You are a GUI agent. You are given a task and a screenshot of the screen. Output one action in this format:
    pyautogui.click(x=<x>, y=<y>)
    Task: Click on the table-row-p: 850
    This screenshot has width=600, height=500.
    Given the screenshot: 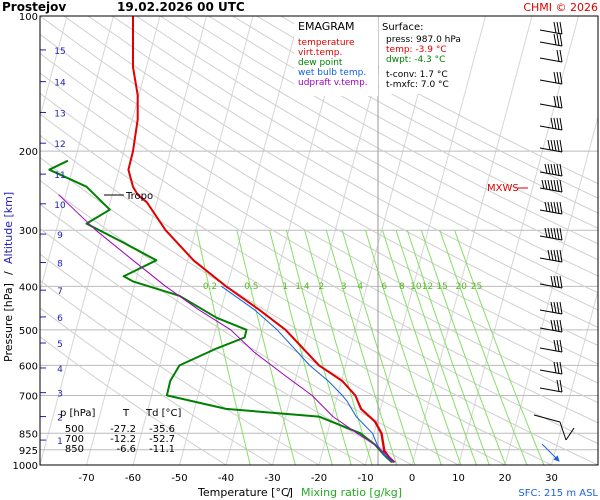 What is the action you would take?
    pyautogui.click(x=74, y=449)
    